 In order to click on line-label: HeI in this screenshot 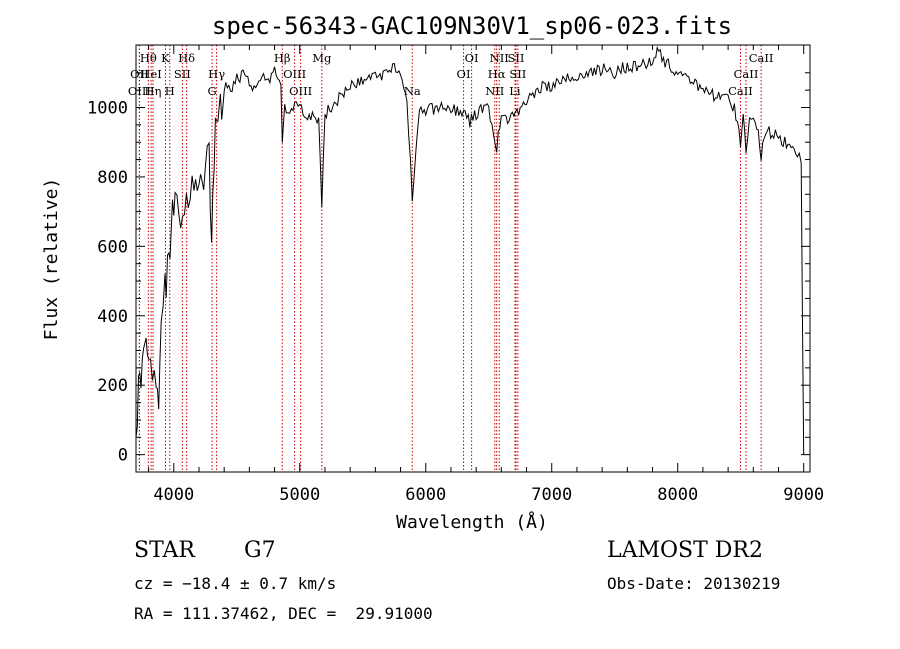, I will do `click(150, 74)`.